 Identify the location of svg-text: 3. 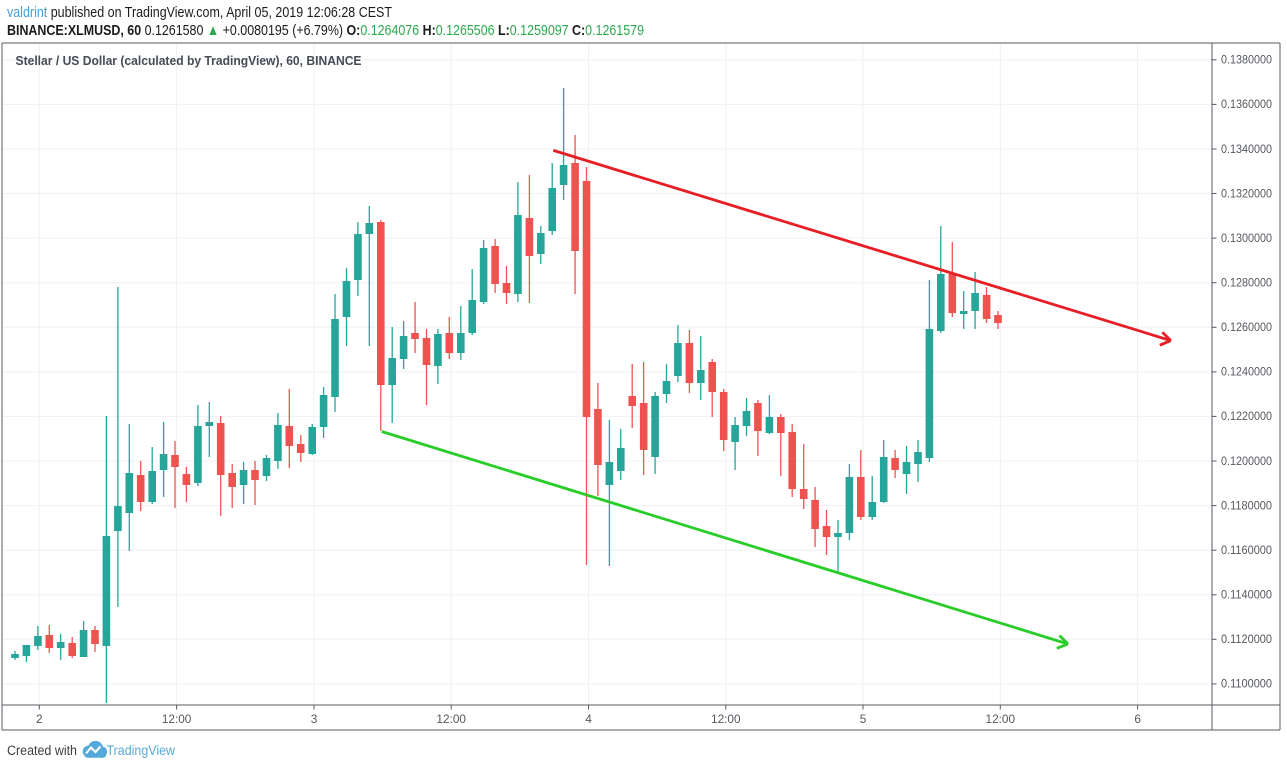
(314, 719).